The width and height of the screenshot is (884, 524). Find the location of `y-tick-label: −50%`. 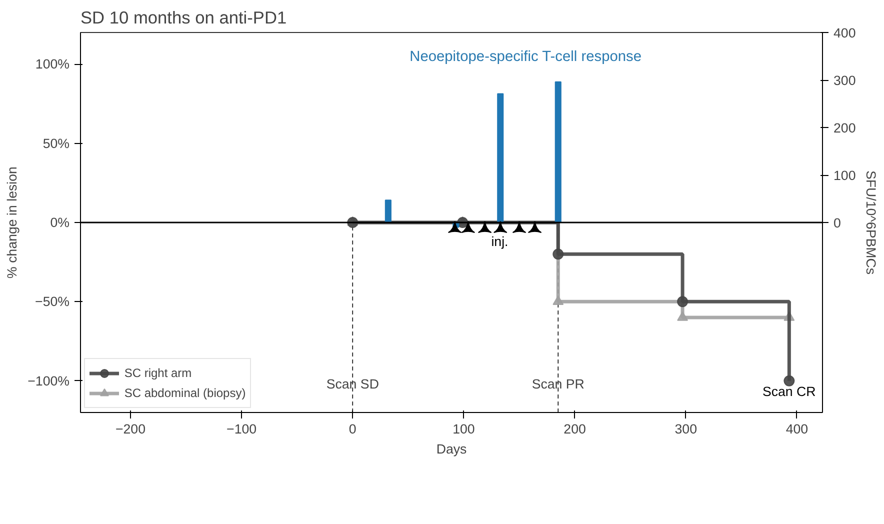

y-tick-label: −50% is located at coordinates (52, 302).